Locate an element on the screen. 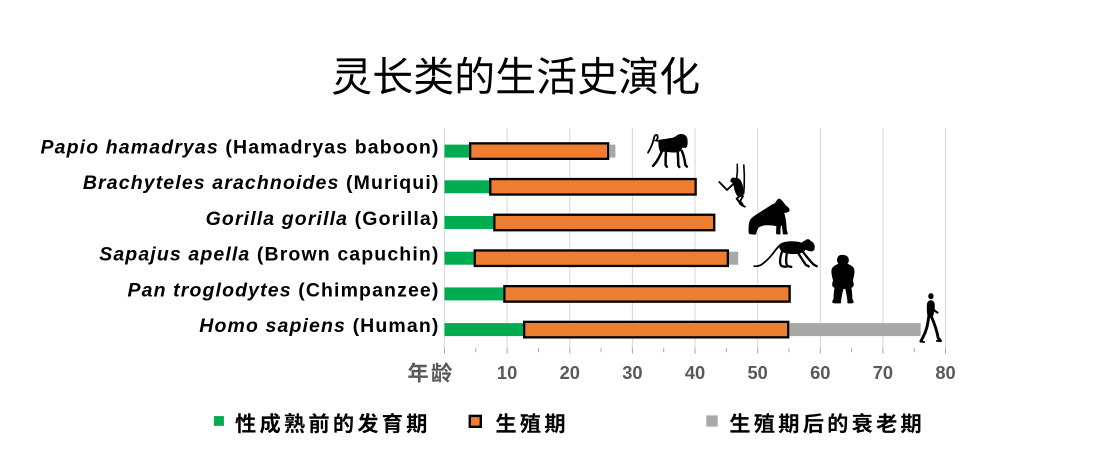  svg-text: Gorilla gorilla (Gorilla) is located at coordinates (323, 219).